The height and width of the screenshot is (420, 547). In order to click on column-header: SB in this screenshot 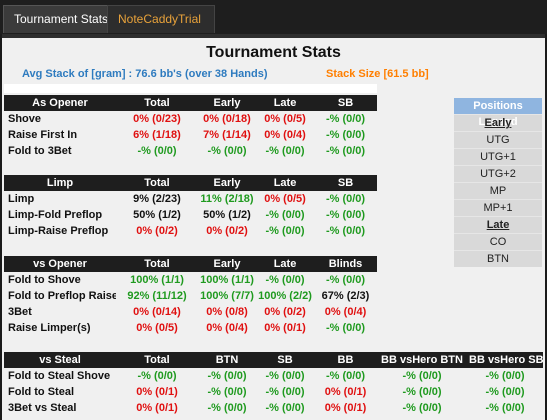, I will do `click(345, 183)`.